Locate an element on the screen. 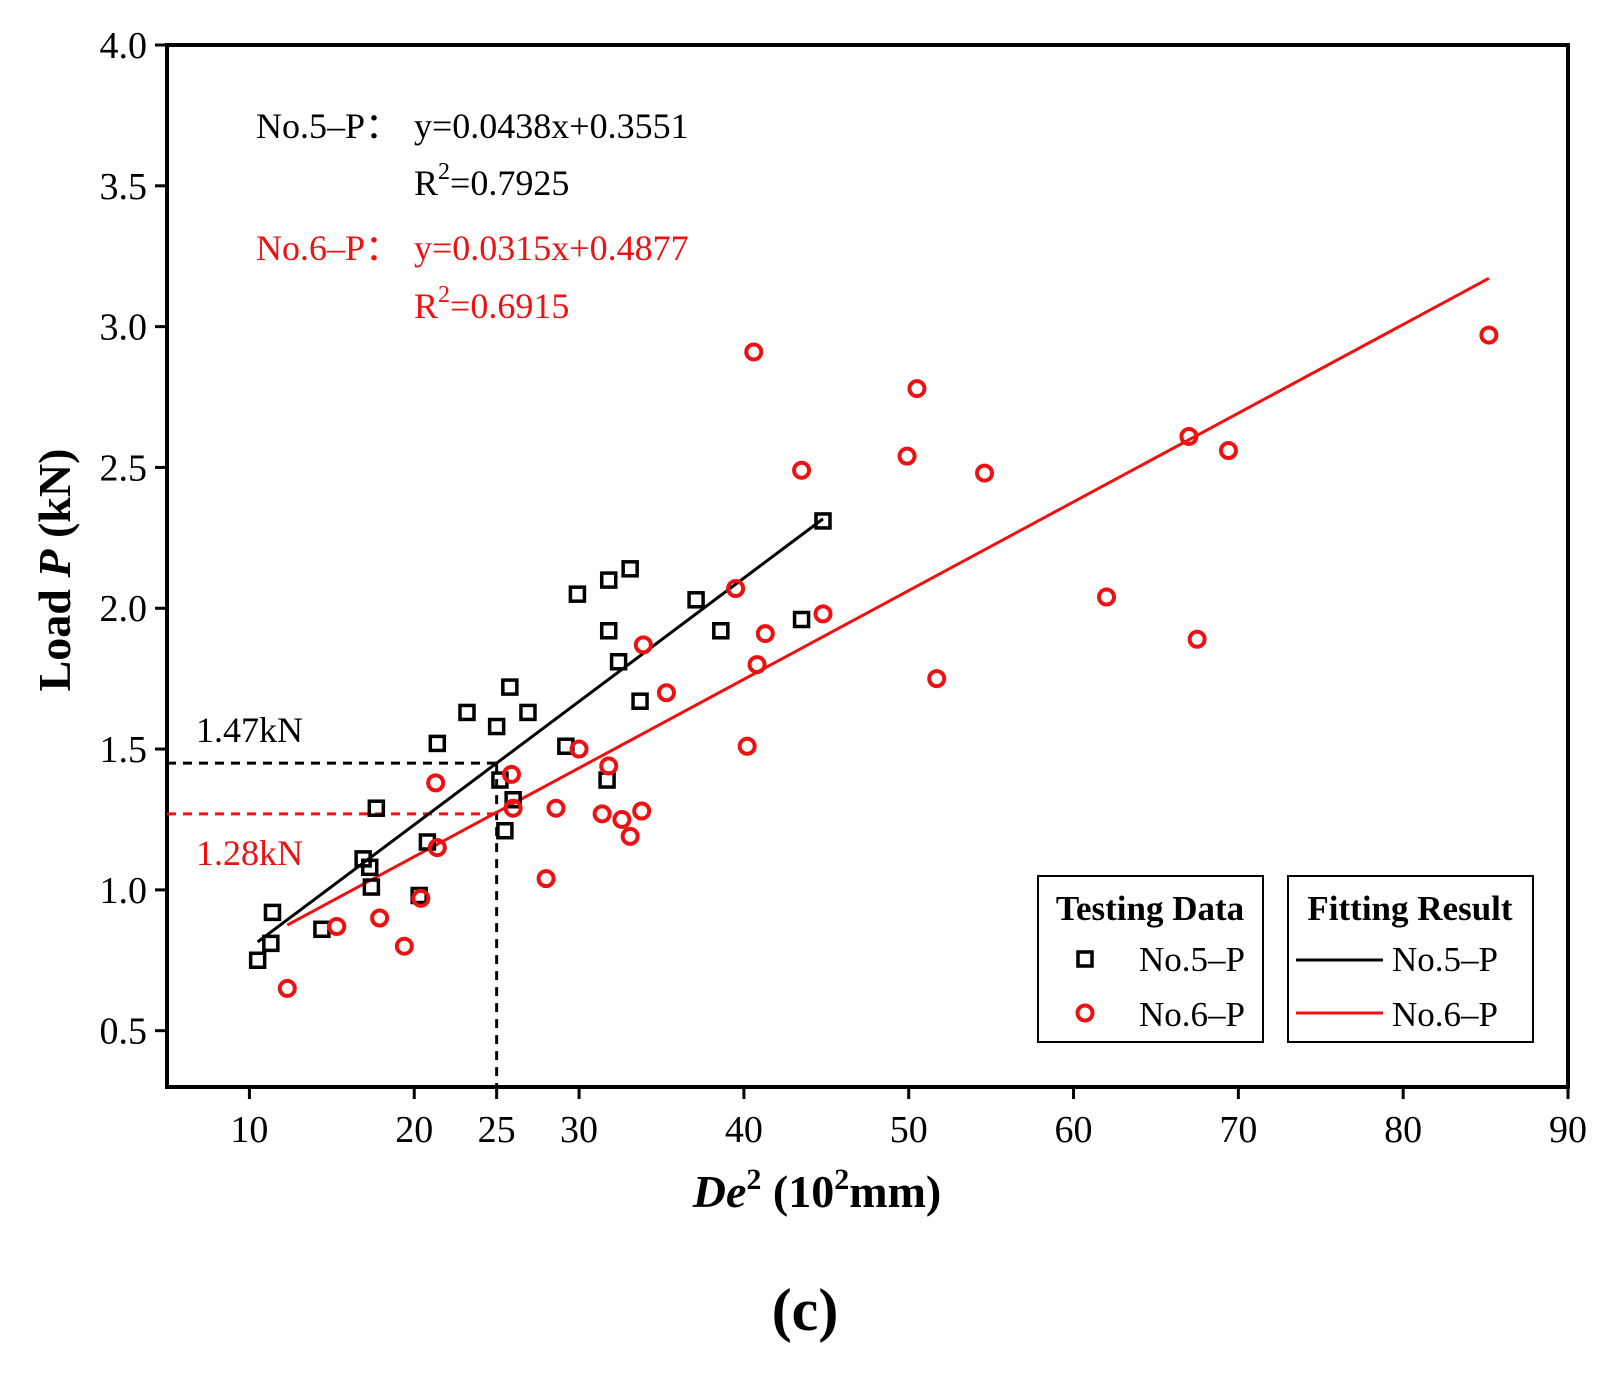 This screenshot has width=1611, height=1383. equation-no6-r2: R2=0.6915 is located at coordinates (491, 304).